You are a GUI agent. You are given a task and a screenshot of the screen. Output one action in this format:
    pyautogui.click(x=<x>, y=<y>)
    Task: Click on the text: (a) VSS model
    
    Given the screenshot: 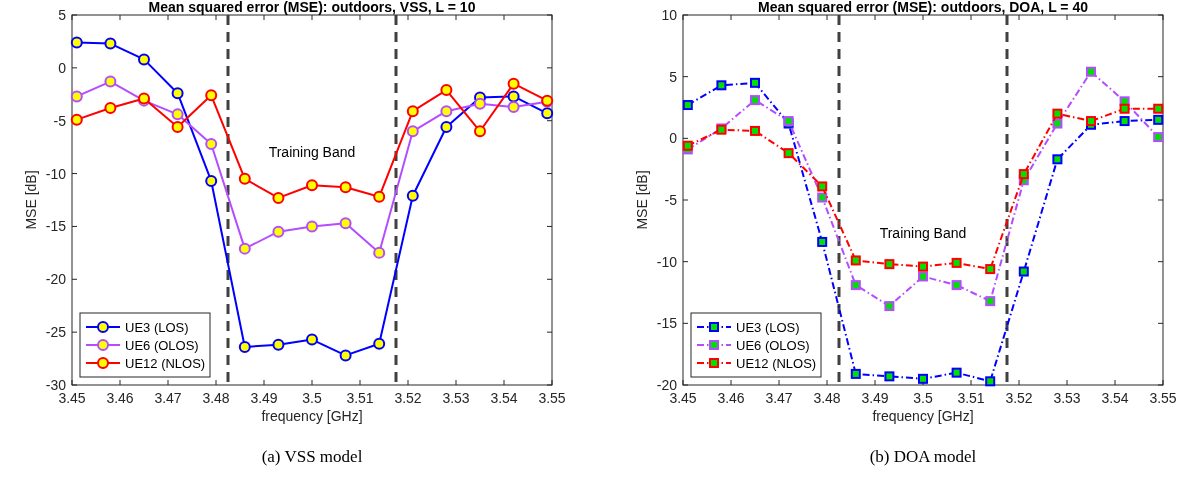 What is the action you would take?
    pyautogui.click(x=312, y=456)
    